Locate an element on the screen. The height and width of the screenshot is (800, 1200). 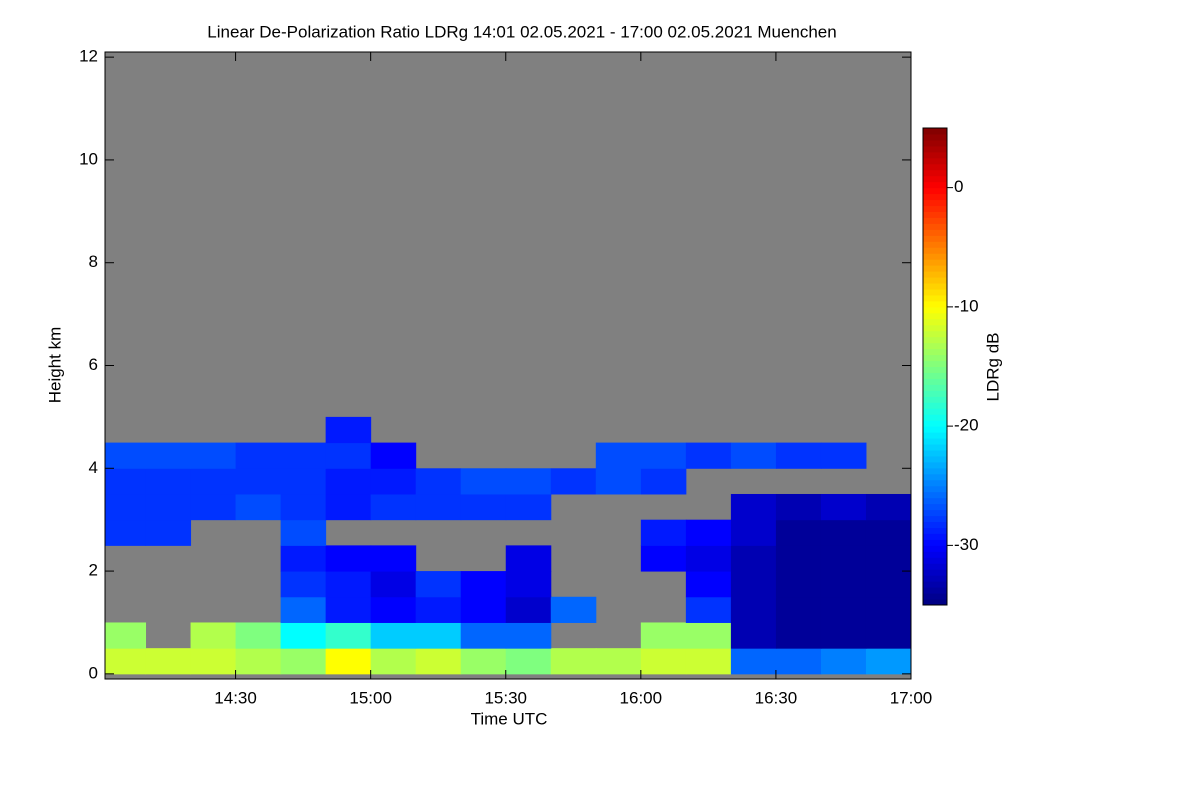
y-tick-label: 12 is located at coordinates (88, 56).